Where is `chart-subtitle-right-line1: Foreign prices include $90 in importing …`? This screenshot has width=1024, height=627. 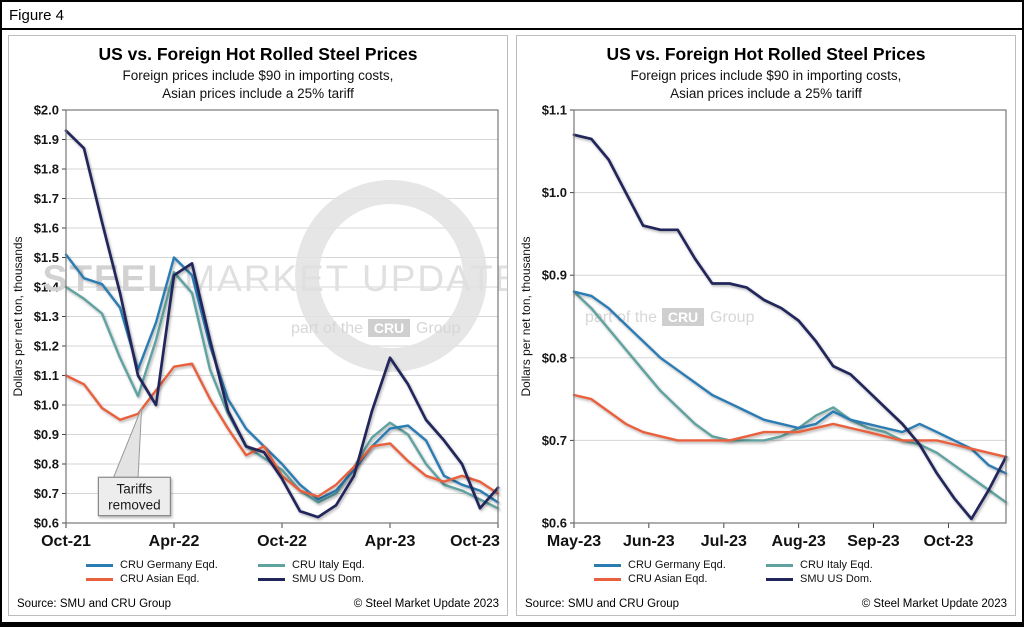 chart-subtitle-right-line1: Foreign prices include $90 in importing … is located at coordinates (766, 75).